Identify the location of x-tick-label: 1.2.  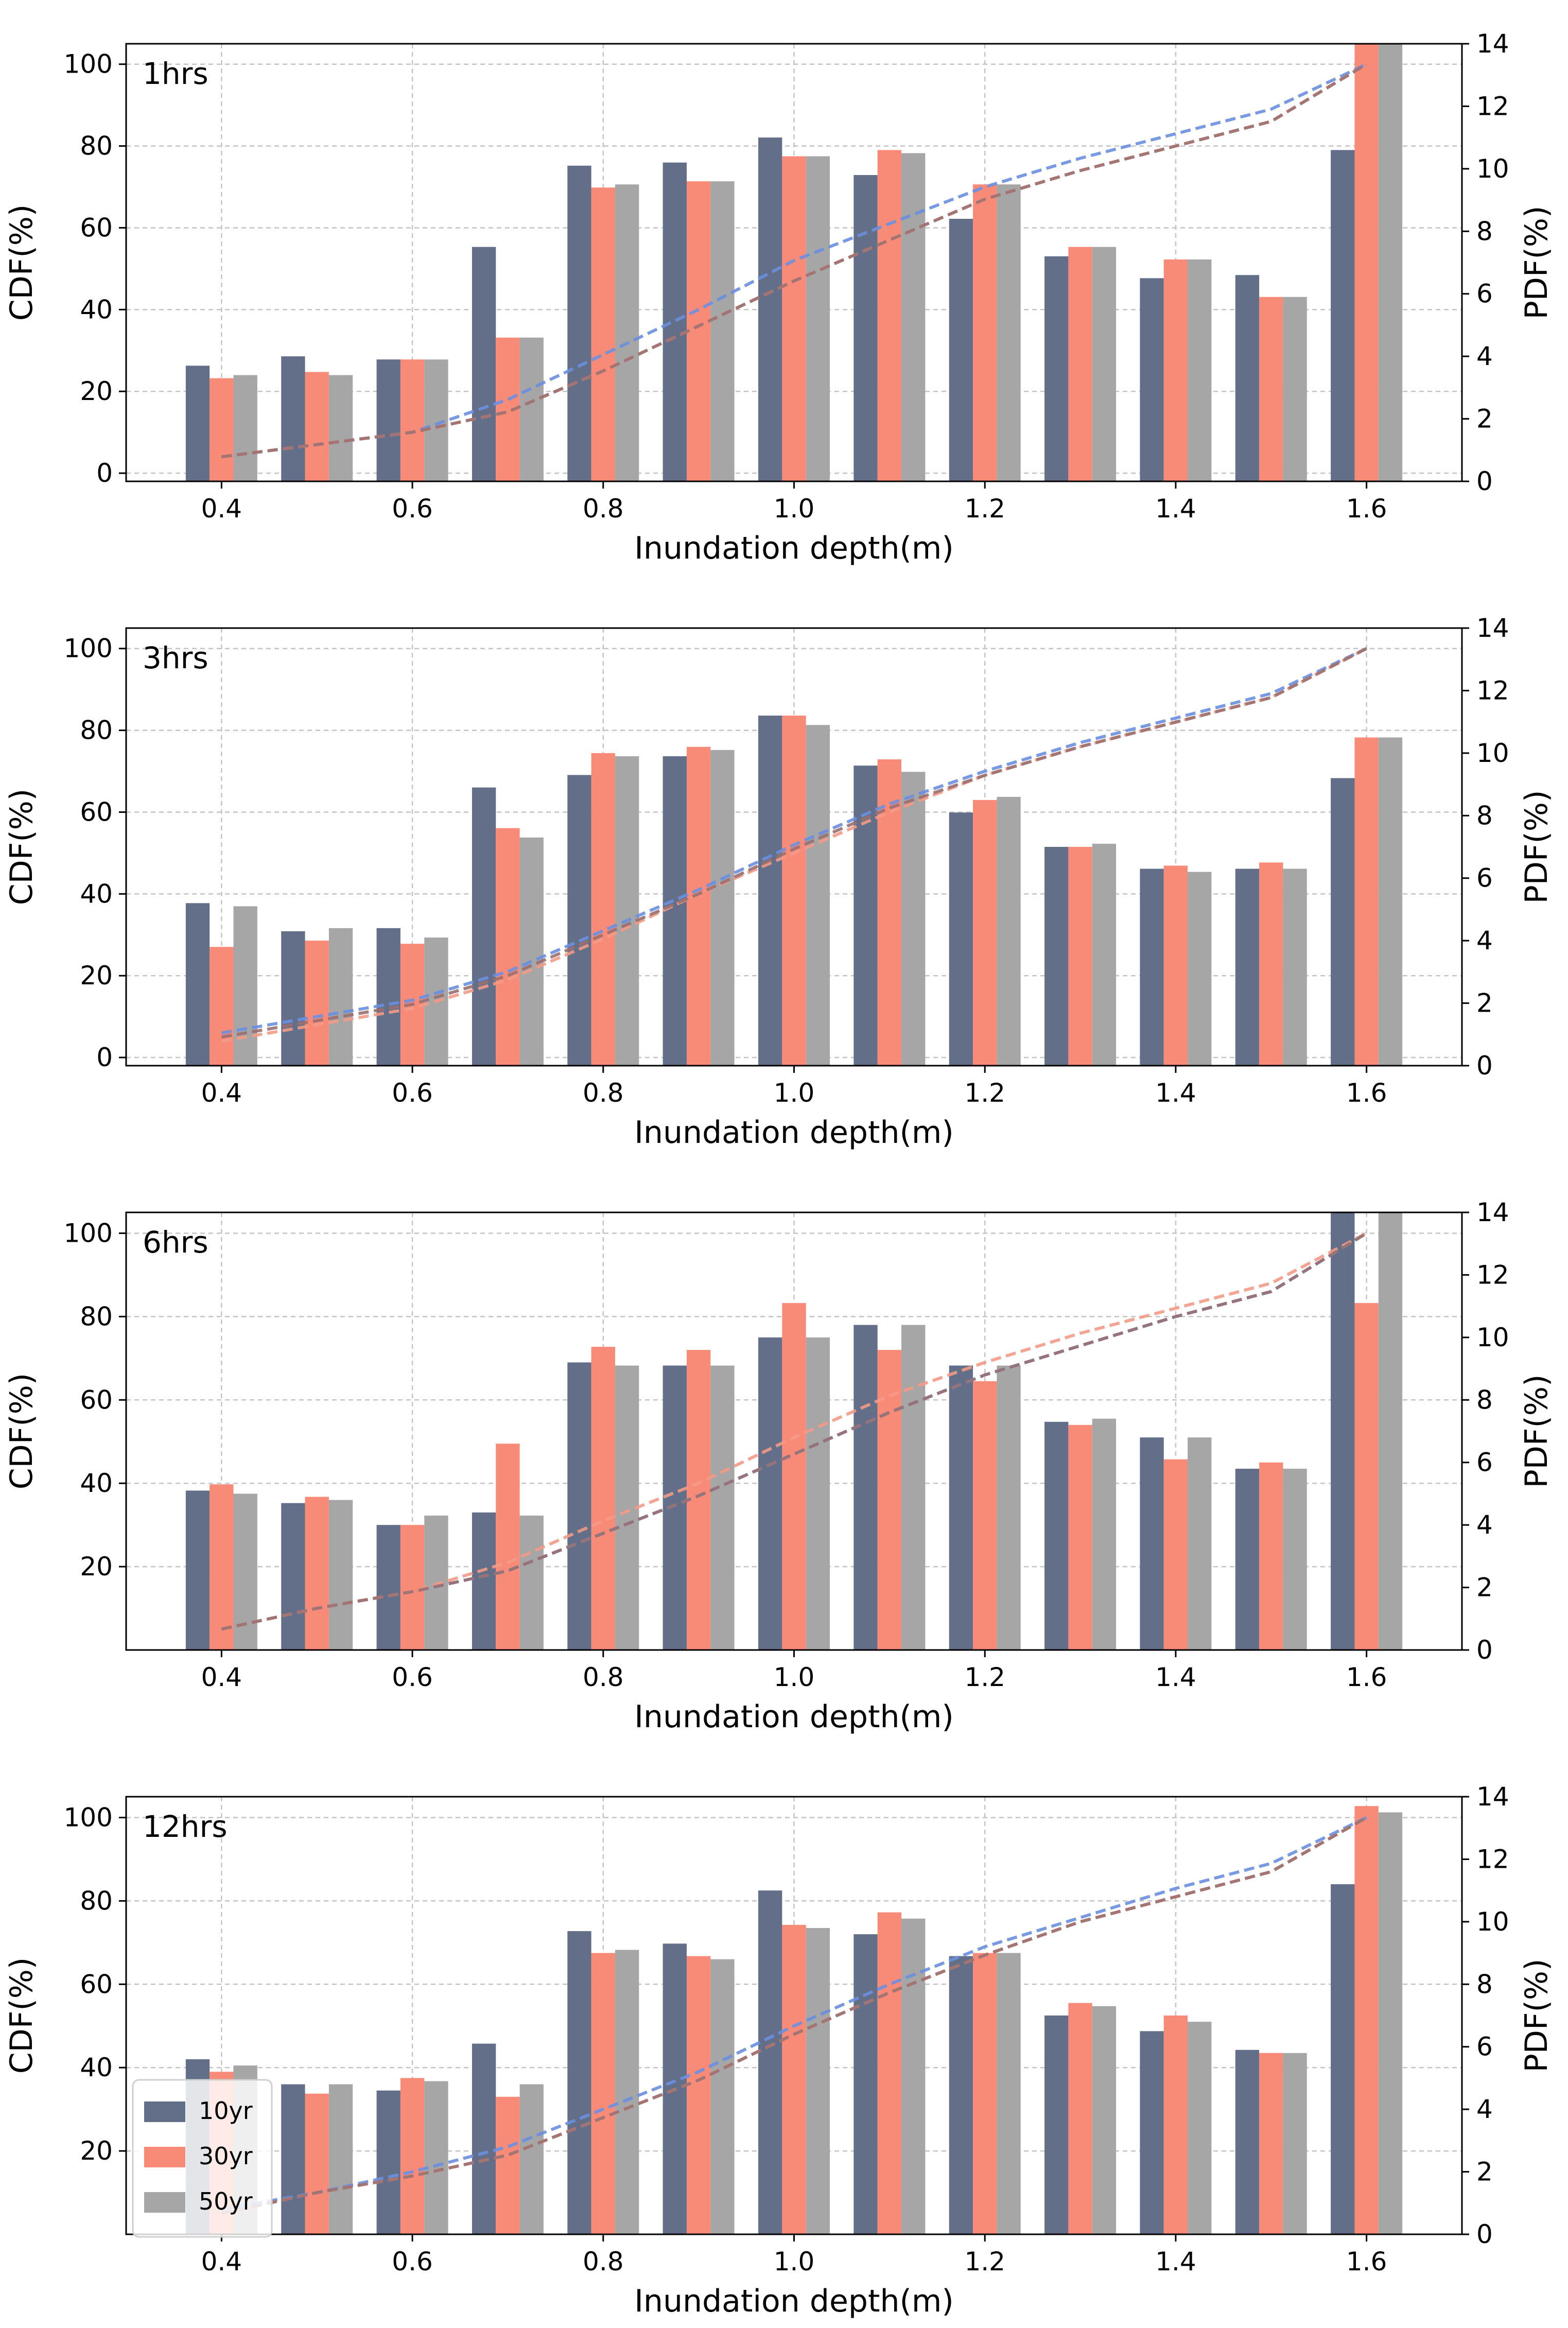
(984, 2262).